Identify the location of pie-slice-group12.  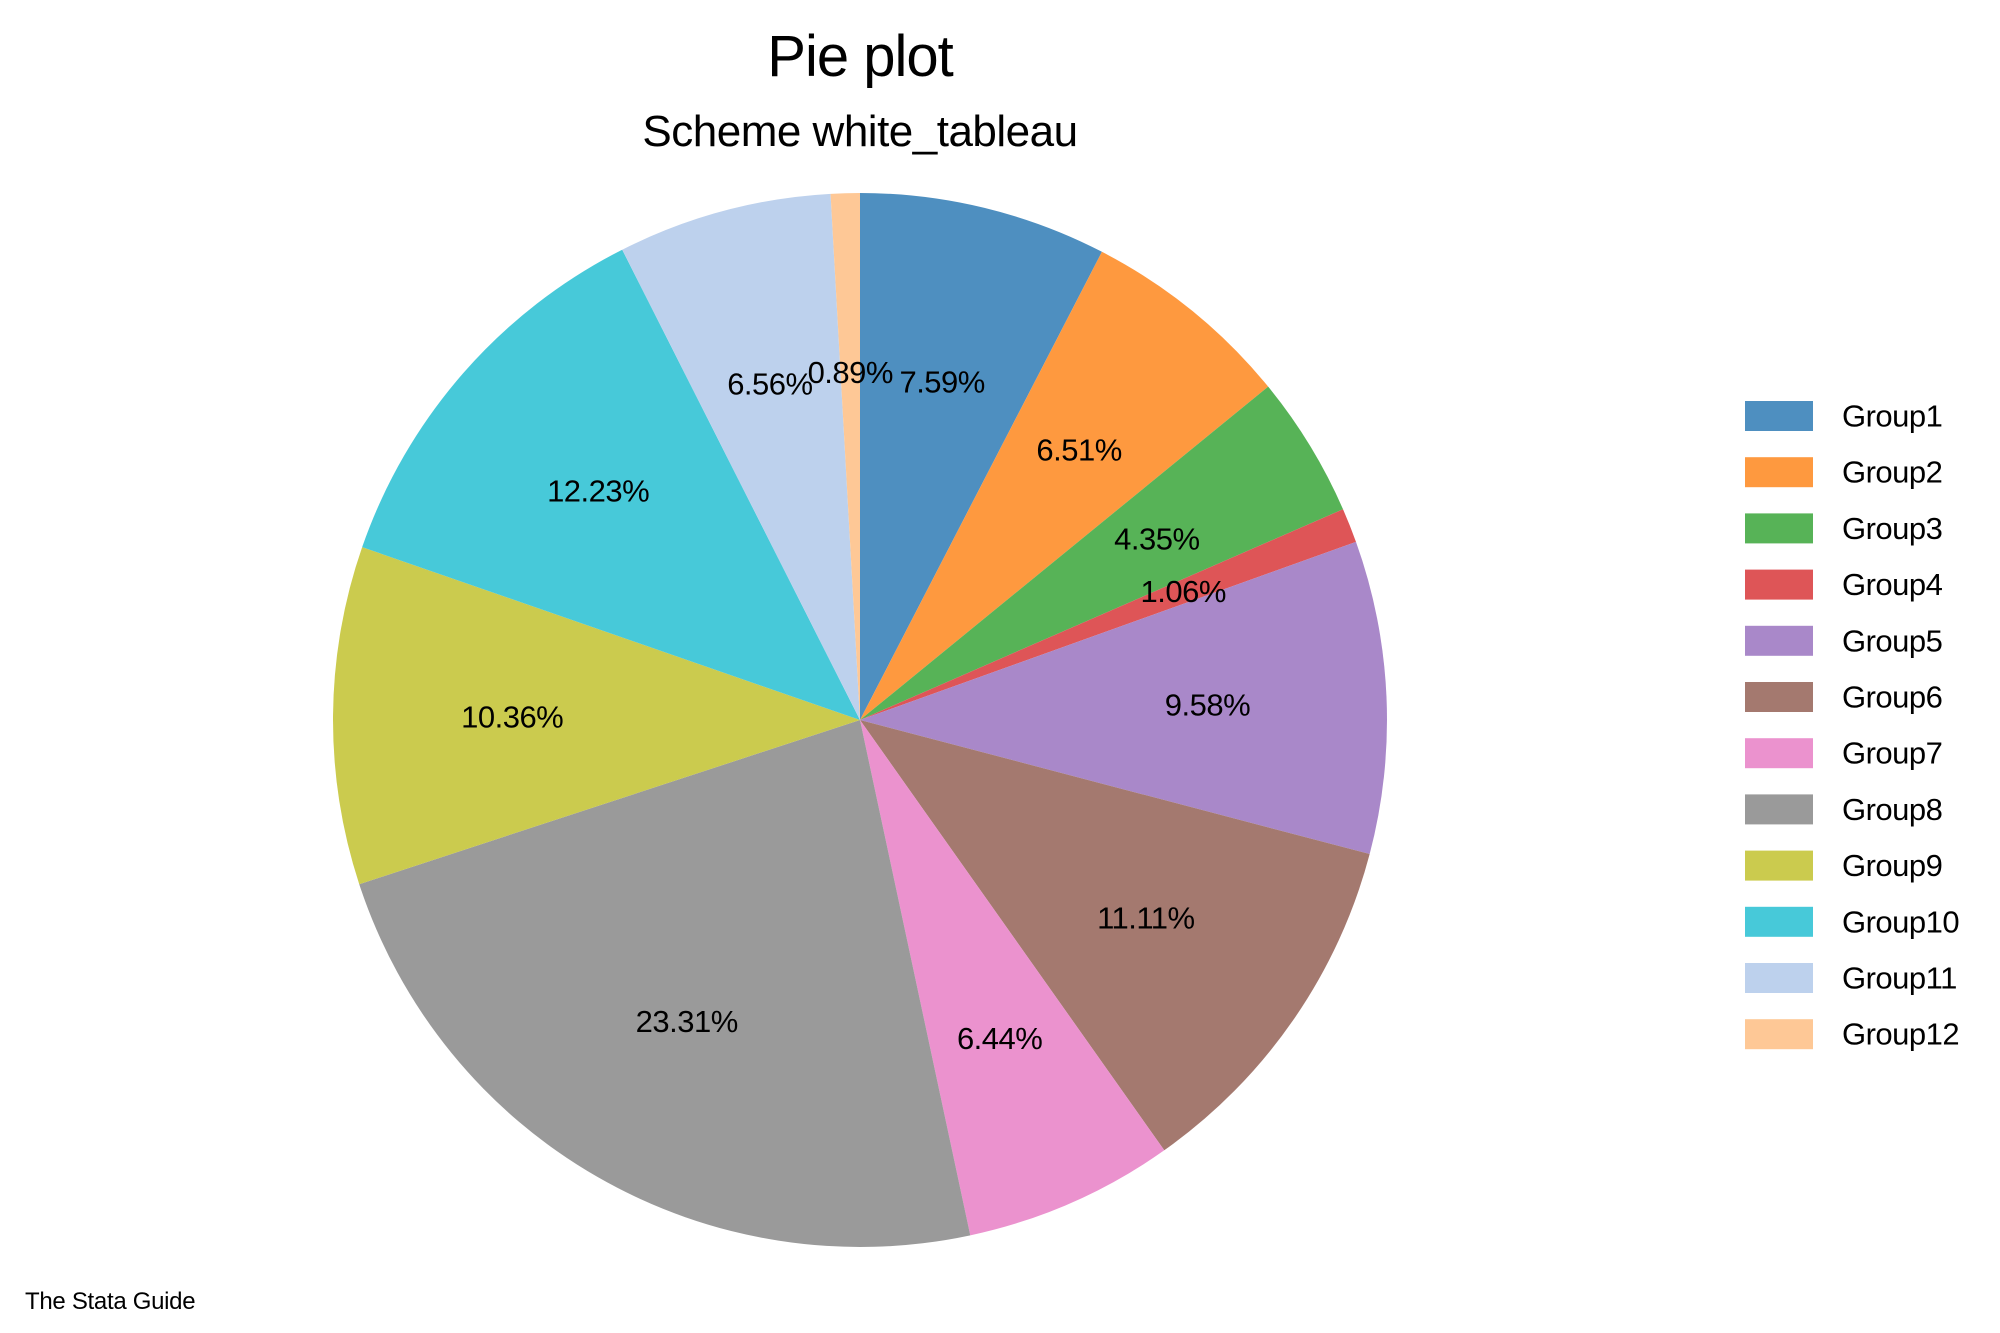
(845, 456).